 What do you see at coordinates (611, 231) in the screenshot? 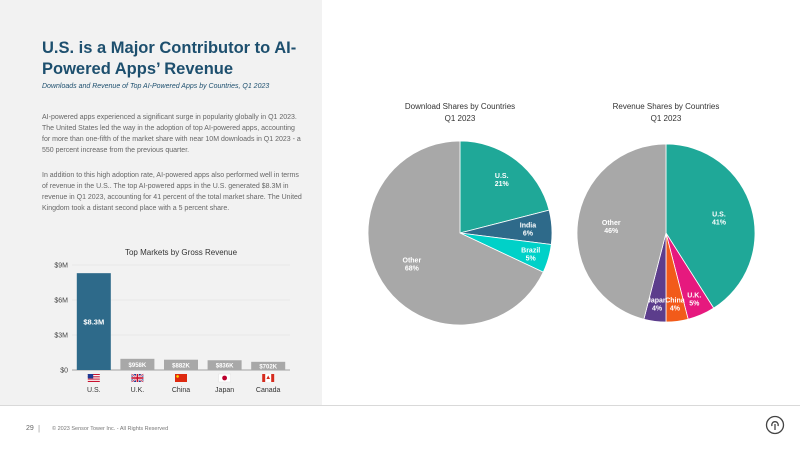
I see `pie-slice-value: 46%` at bounding box center [611, 231].